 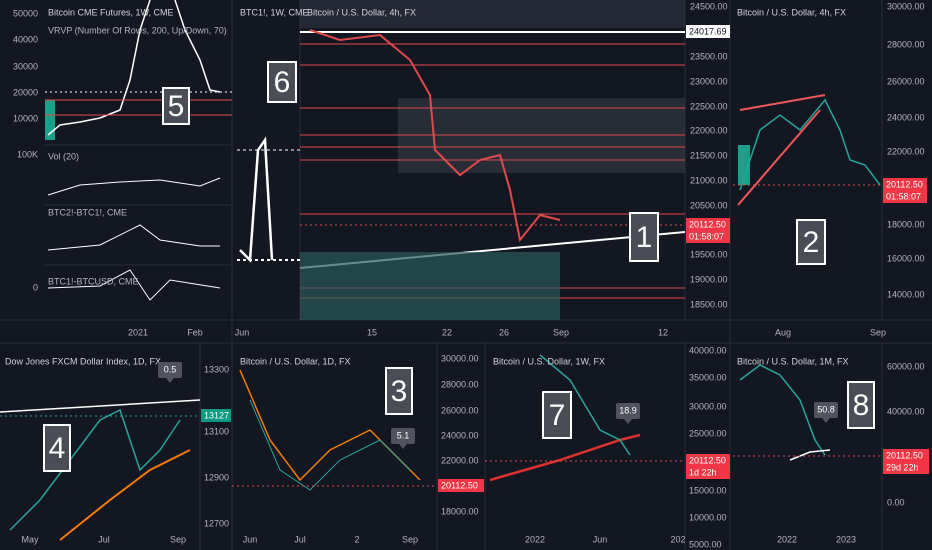 I want to click on y-tick-label: 20000, so click(x=25, y=92).